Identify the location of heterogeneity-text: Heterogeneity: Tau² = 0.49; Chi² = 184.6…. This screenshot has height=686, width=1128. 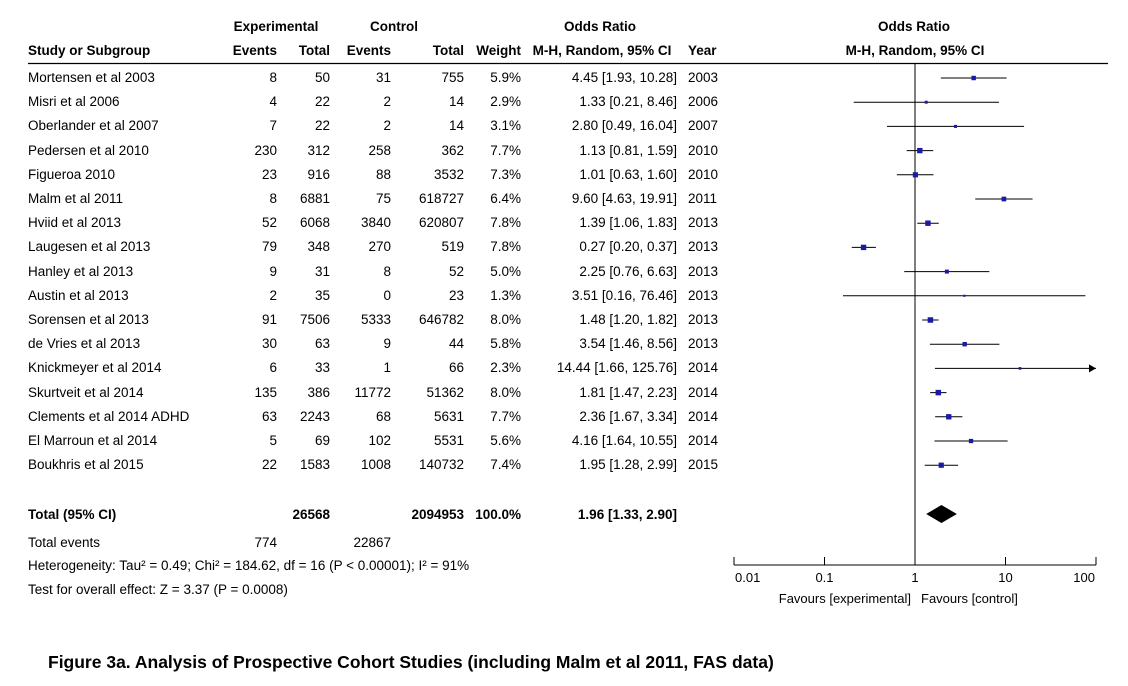
(249, 565).